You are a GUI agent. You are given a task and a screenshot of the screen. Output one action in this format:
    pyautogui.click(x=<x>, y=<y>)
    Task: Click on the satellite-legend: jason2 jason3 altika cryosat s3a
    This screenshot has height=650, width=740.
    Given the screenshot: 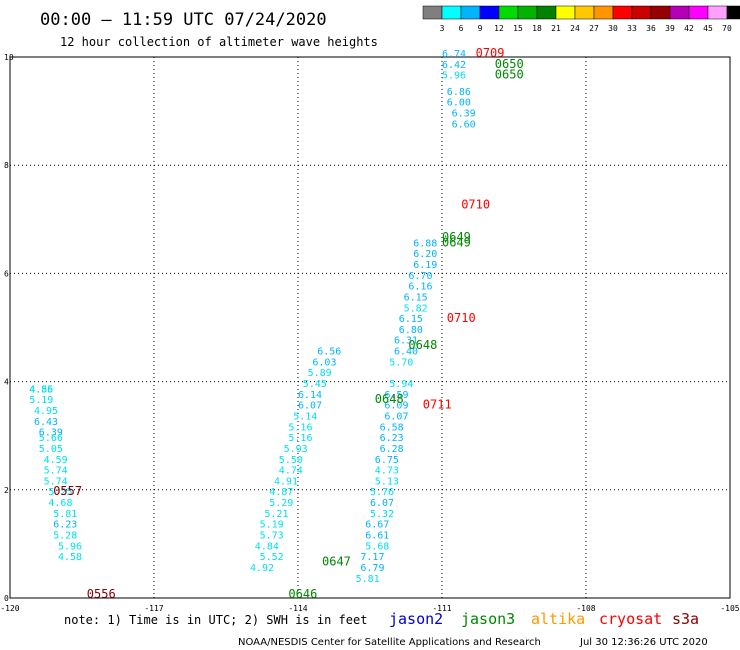 What is the action you would take?
    pyautogui.click(x=544, y=619)
    